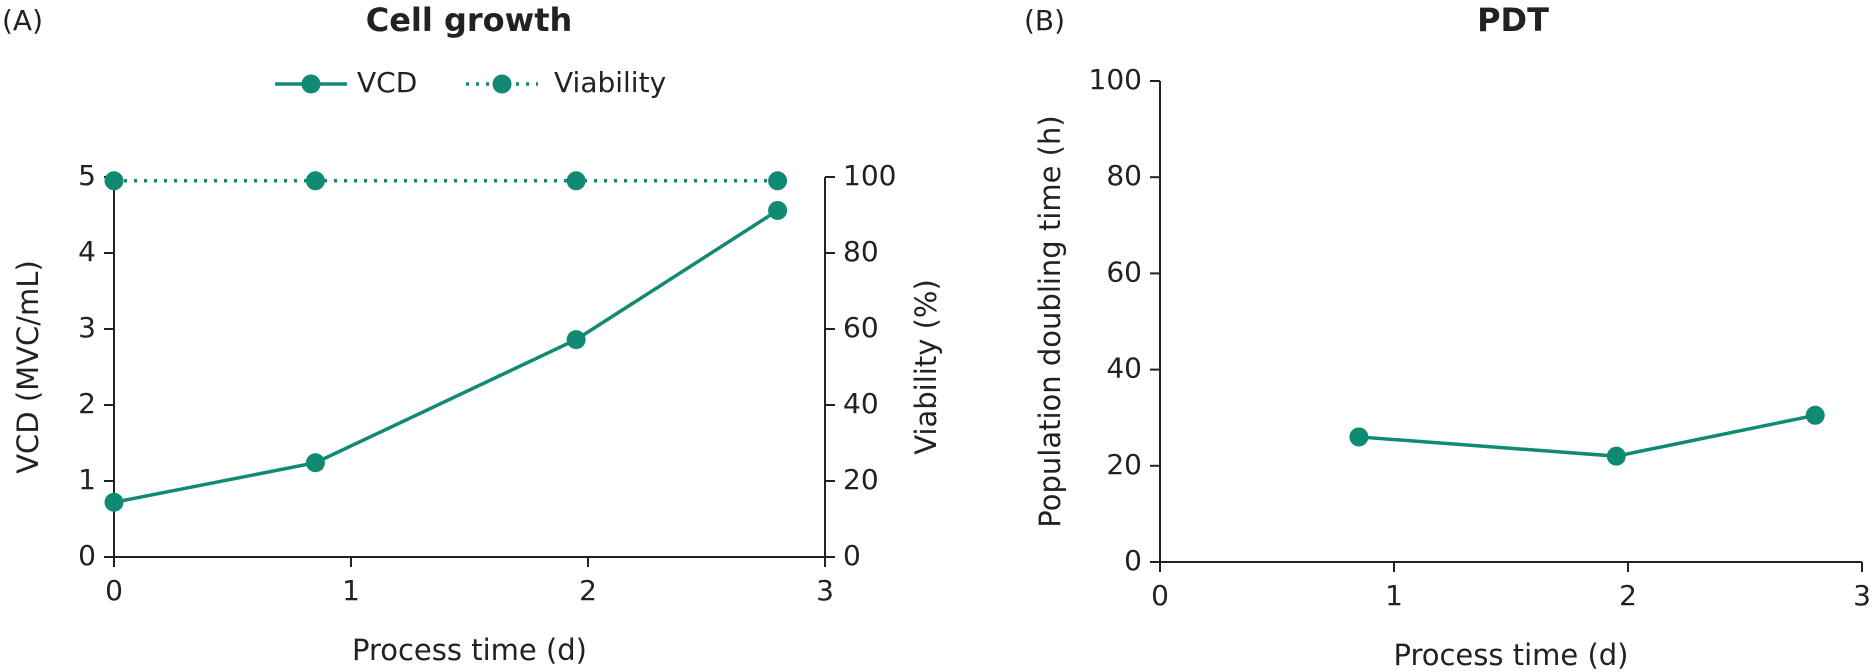  Describe the element at coordinates (1124, 464) in the screenshot. I see `y-tick-label: 20` at that location.